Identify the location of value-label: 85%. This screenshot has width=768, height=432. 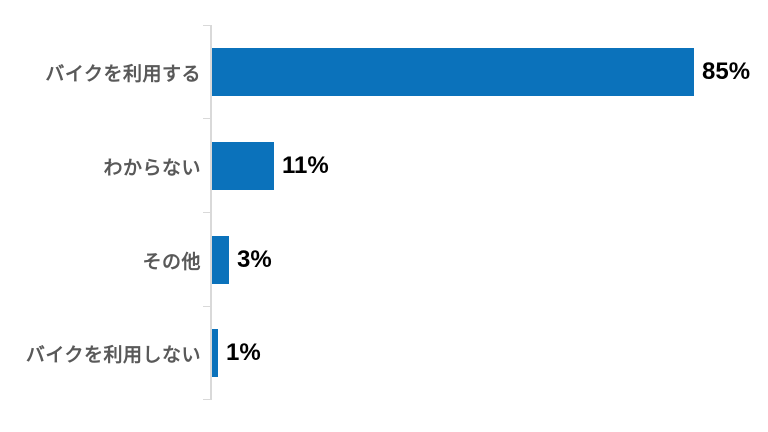
(726, 71).